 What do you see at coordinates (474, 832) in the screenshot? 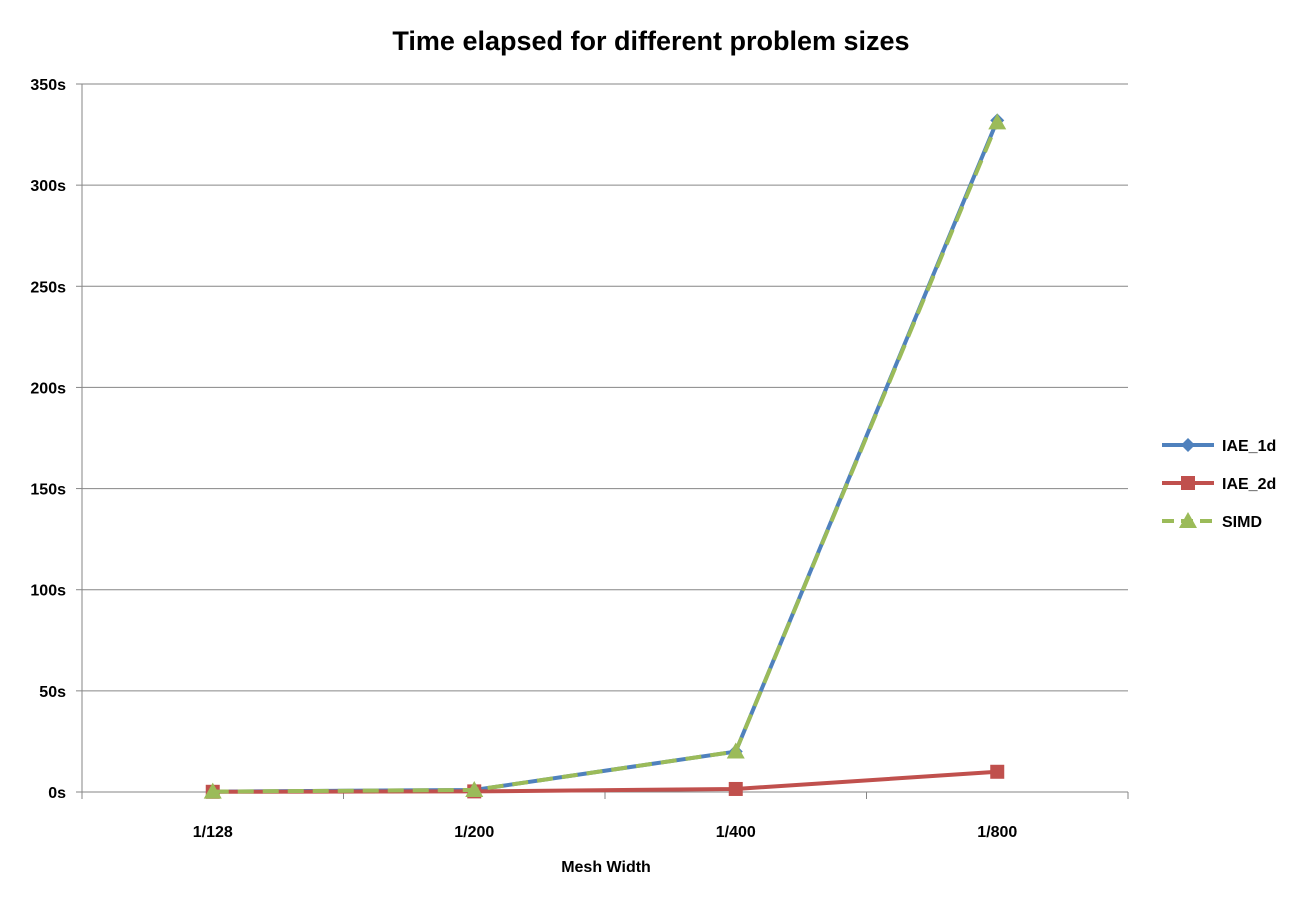
I see `x-tick-label: 1/200` at bounding box center [474, 832].